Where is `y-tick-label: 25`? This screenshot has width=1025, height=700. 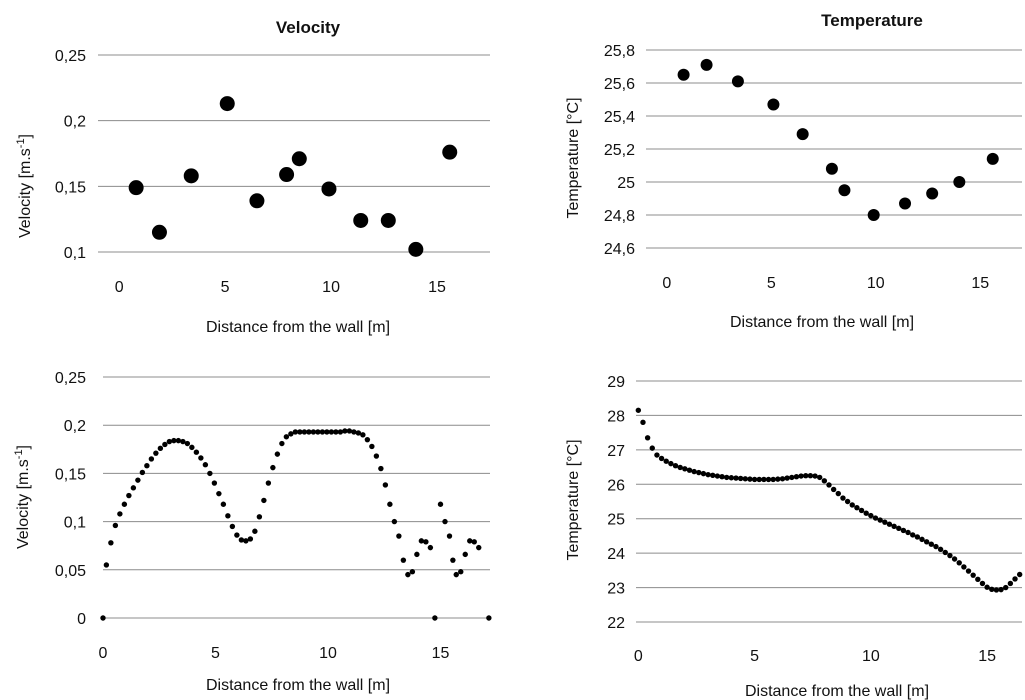
y-tick-label: 25 is located at coordinates (626, 183).